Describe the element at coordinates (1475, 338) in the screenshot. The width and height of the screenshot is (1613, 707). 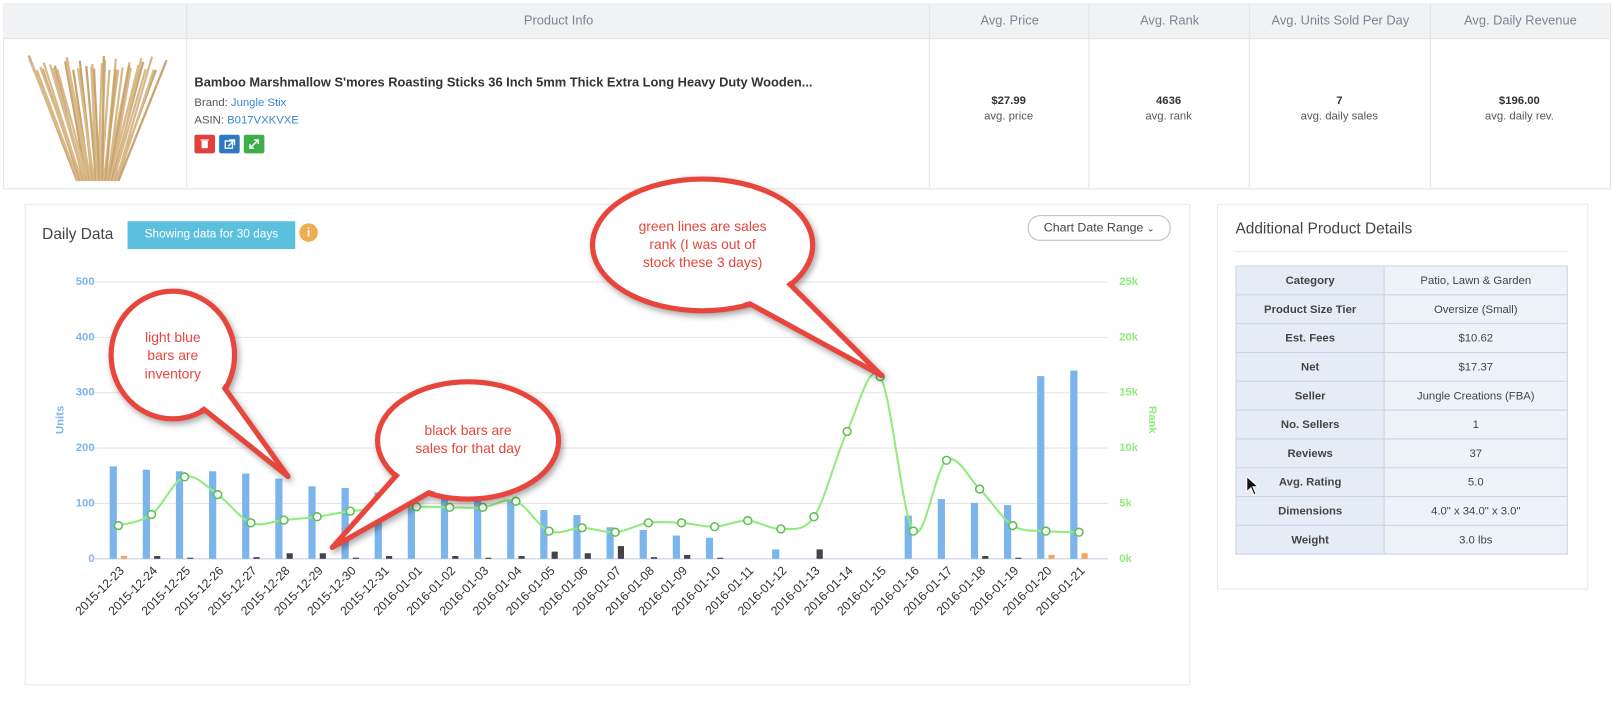
I see `detail-value: $10.62` at that location.